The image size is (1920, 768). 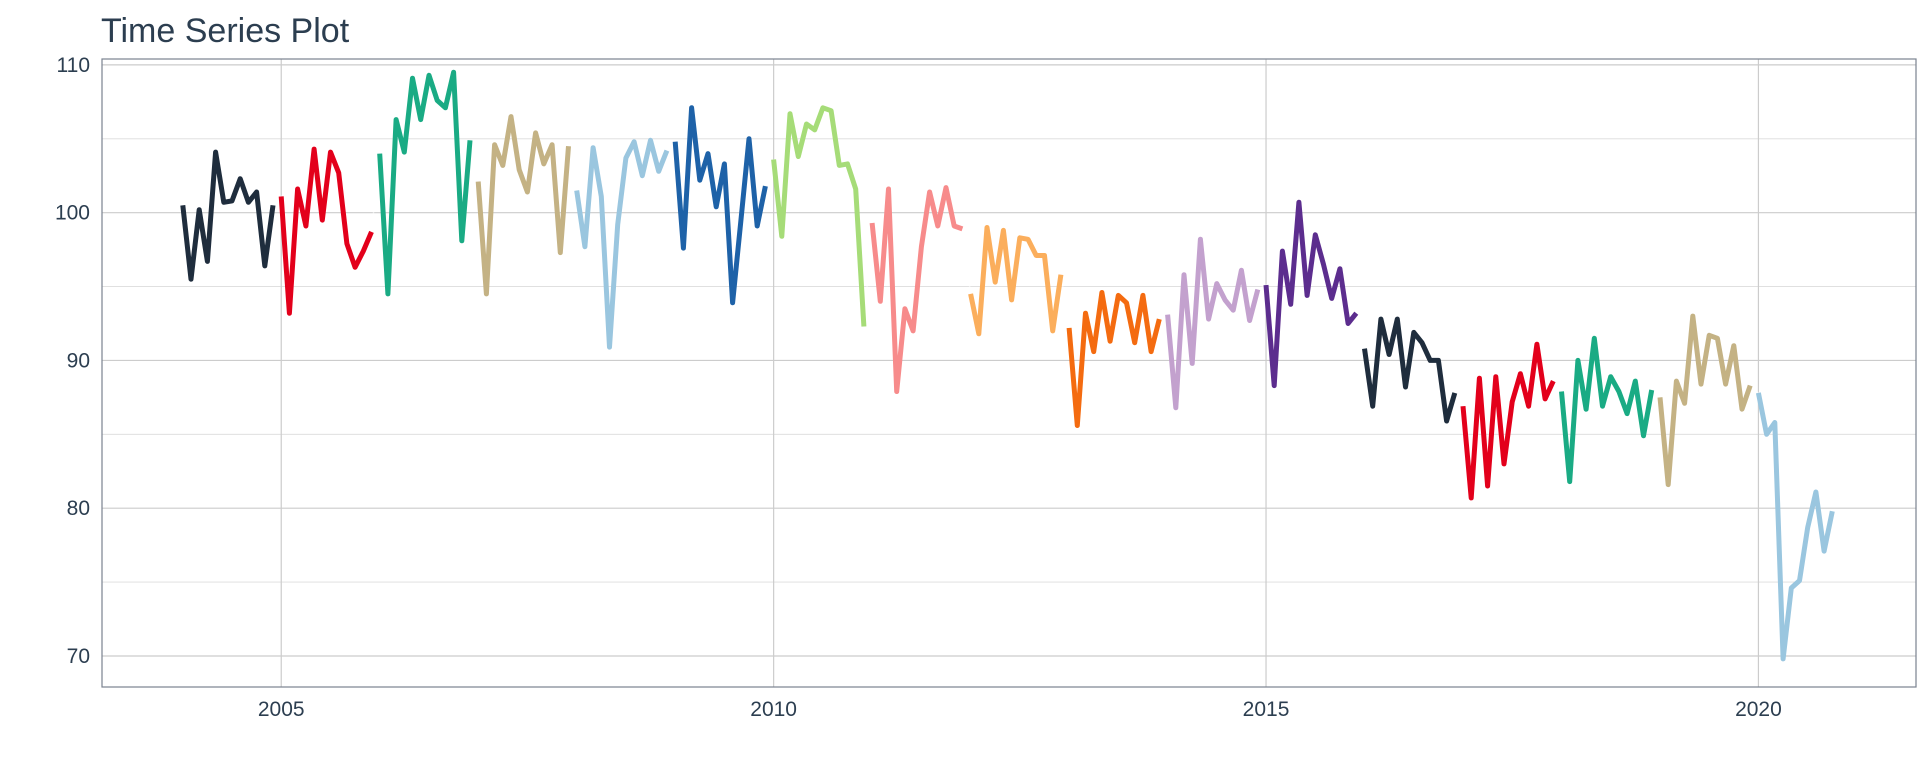 What do you see at coordinates (78, 360) in the screenshot?
I see `y-tick-label: 90` at bounding box center [78, 360].